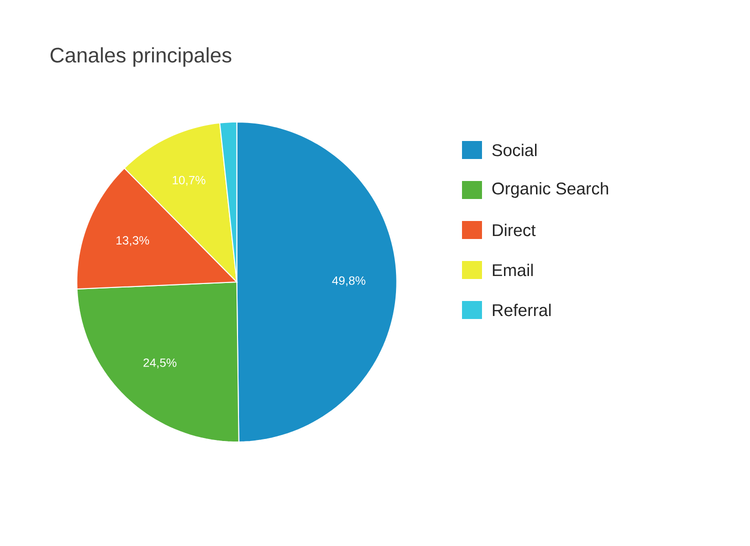  I want to click on data-label: 10,7%, so click(189, 181).